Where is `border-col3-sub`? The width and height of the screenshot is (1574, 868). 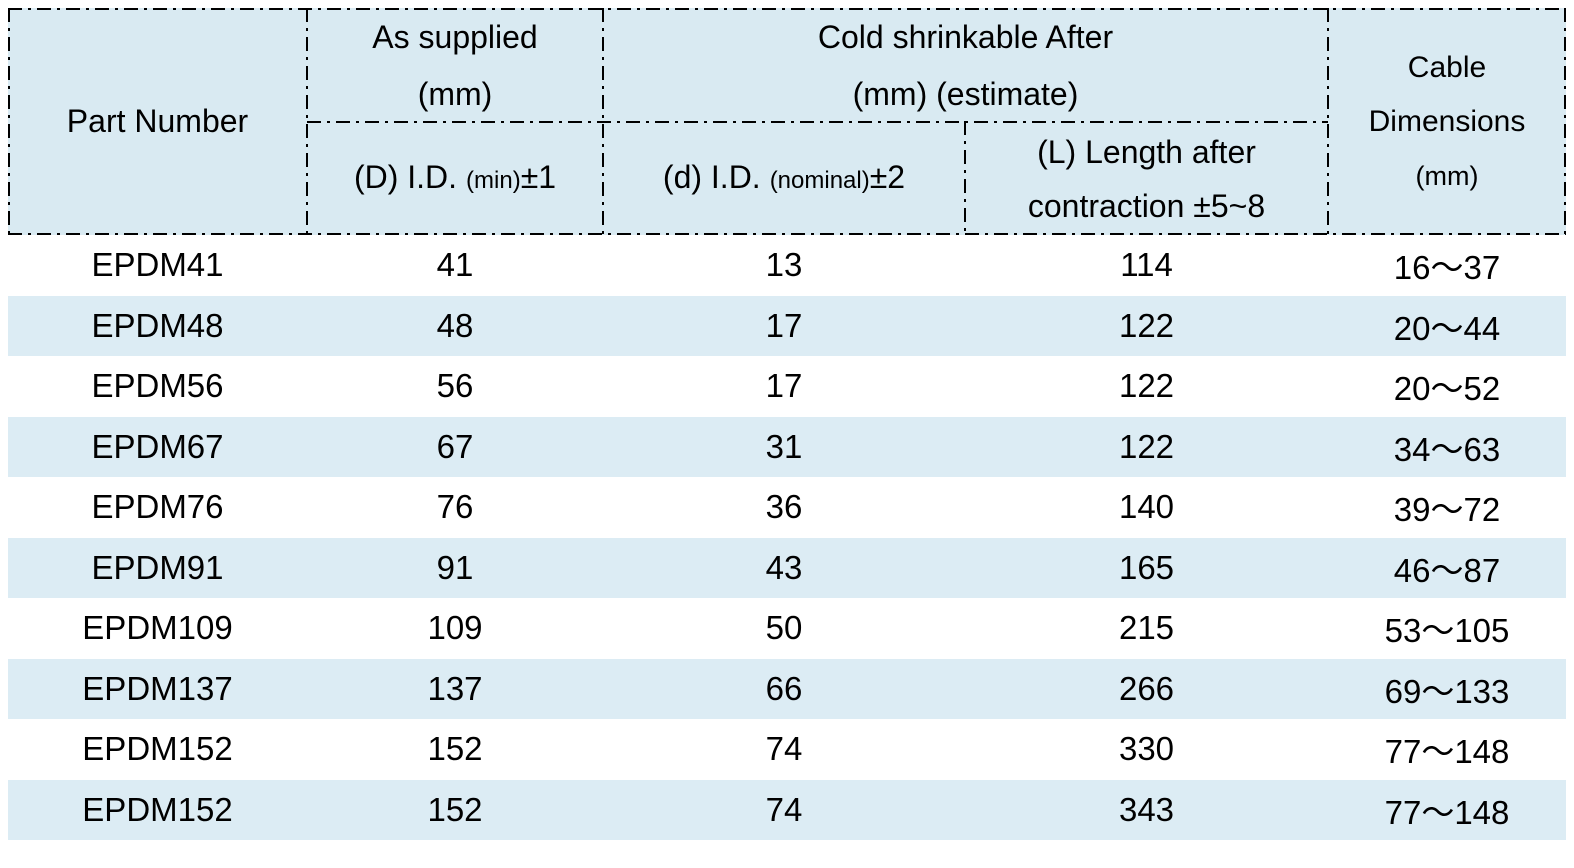 border-col3-sub is located at coordinates (965, 178).